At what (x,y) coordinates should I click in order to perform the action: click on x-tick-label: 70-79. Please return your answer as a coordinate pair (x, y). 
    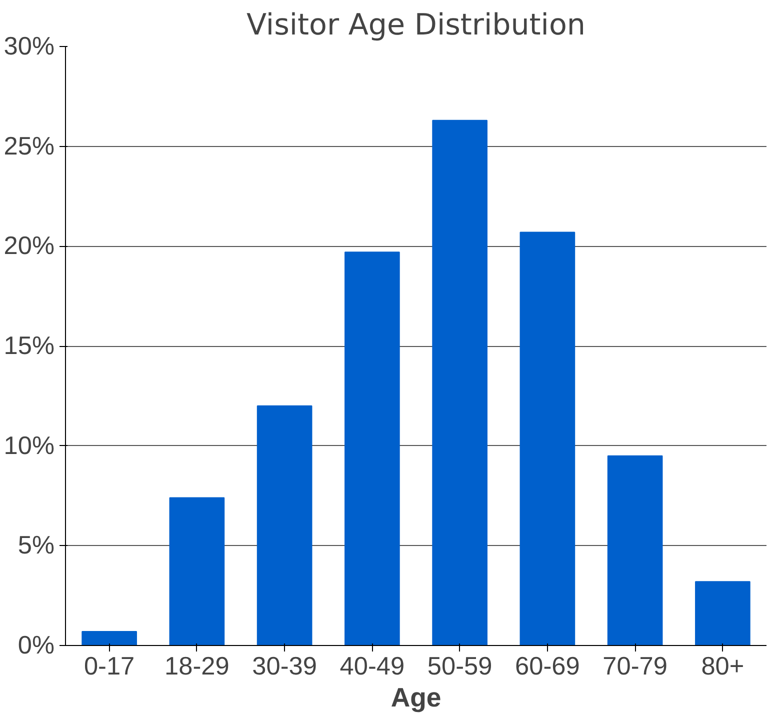
    Looking at the image, I should click on (635, 666).